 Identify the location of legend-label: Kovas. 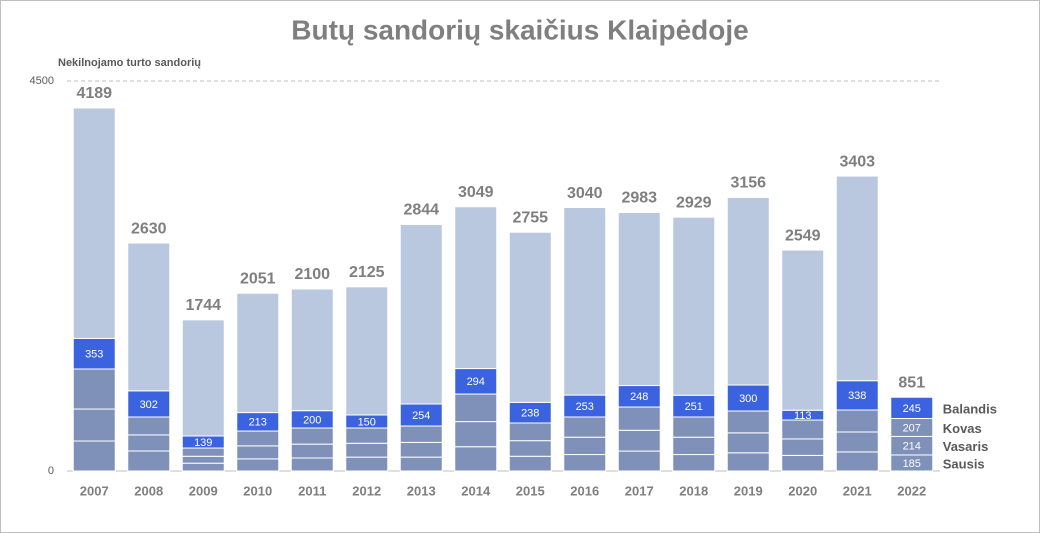
(962, 428).